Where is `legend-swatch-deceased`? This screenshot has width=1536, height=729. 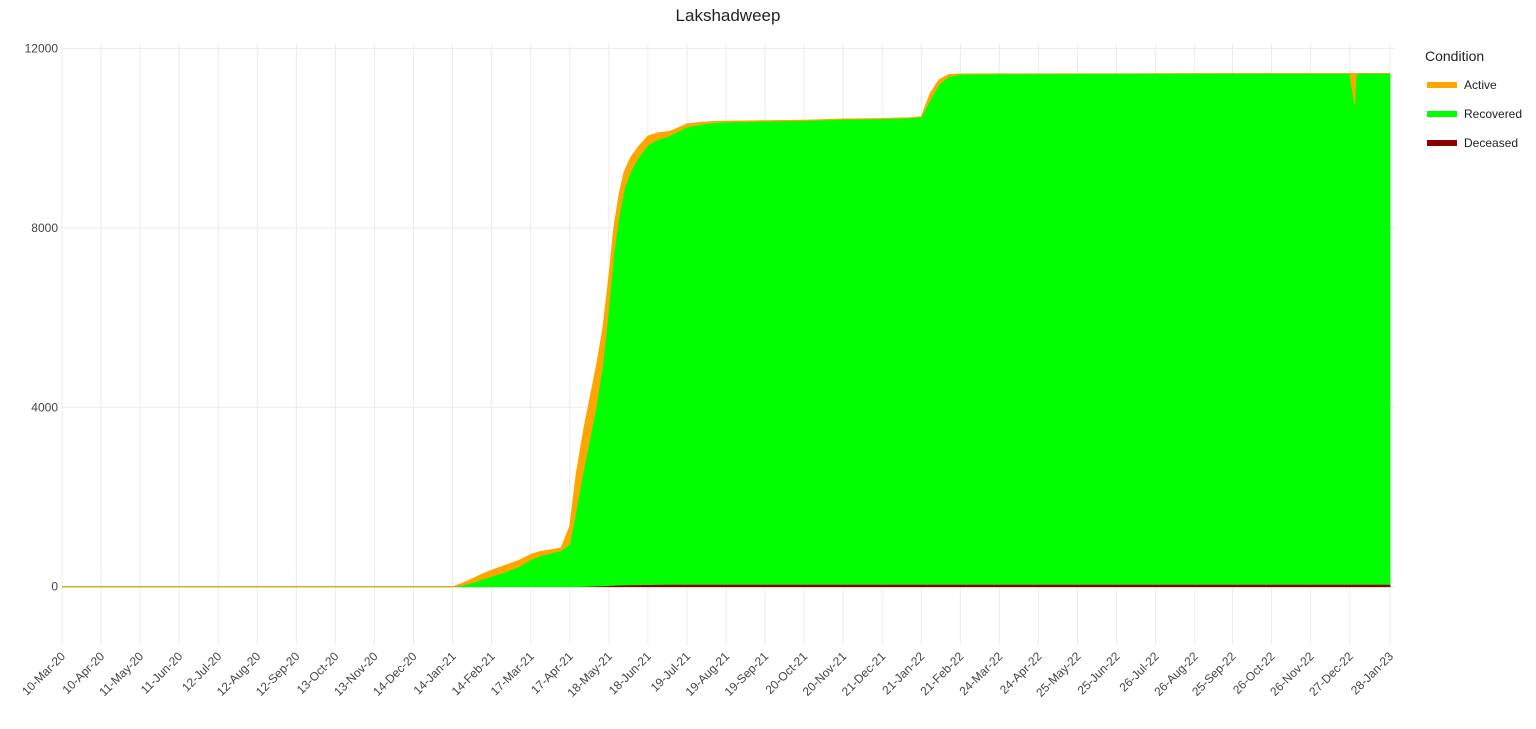
legend-swatch-deceased is located at coordinates (1442, 142).